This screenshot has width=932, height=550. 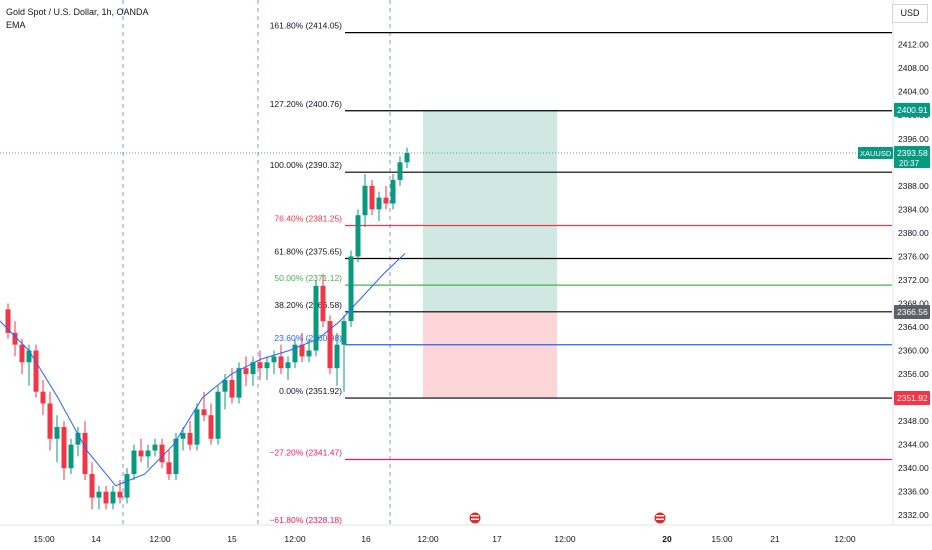 I want to click on price-tick-label: 2408.00, so click(x=913, y=68).